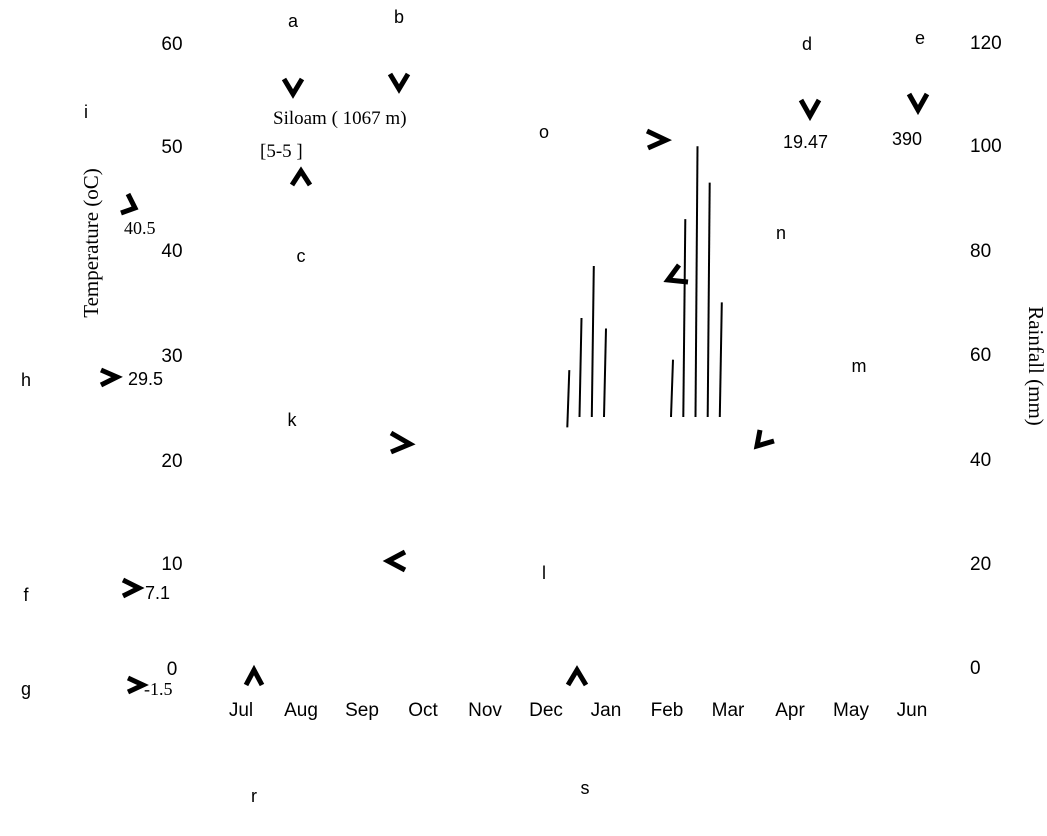  What do you see at coordinates (91, 243) in the screenshot?
I see `left-axis-label: Temperature (oC)` at bounding box center [91, 243].